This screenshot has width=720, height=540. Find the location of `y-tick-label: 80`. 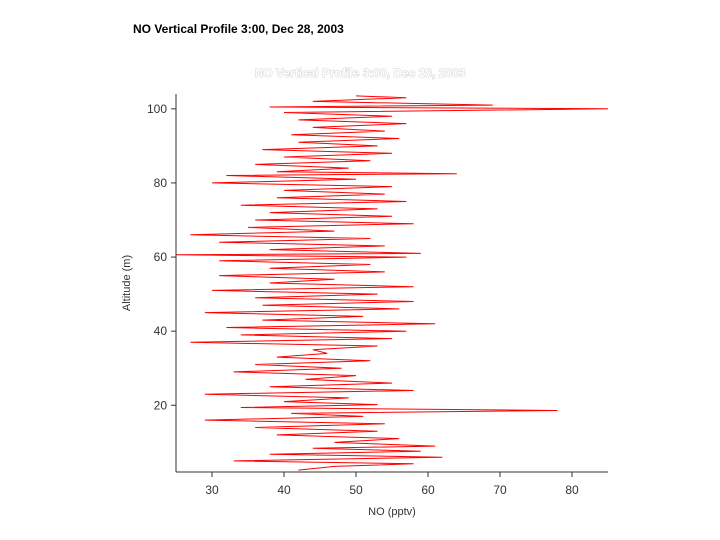

y-tick-label: 80 is located at coordinates (161, 183).